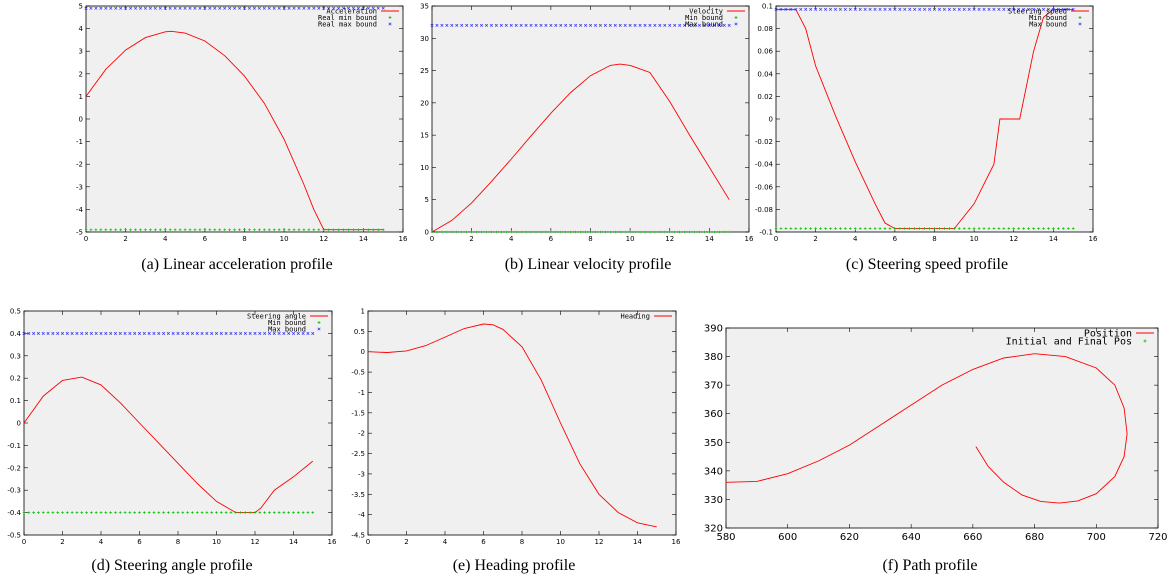 This screenshot has width=1168, height=584. I want to click on caption-d: (d) Steering angle profile, so click(172, 565).